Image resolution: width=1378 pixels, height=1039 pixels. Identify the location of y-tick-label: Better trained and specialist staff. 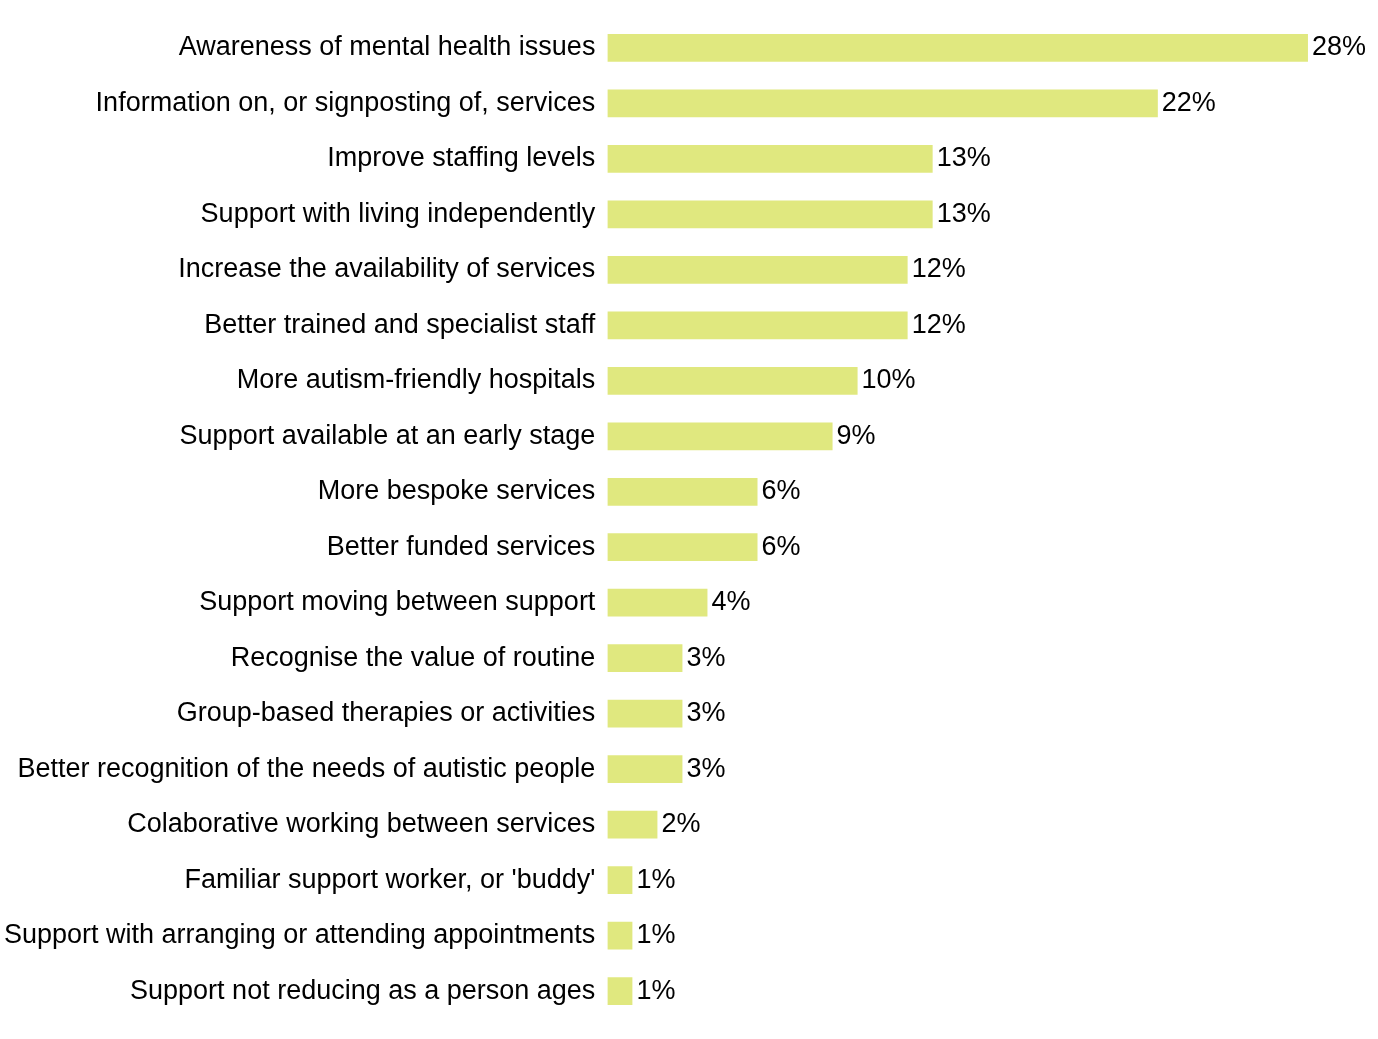
(400, 323).